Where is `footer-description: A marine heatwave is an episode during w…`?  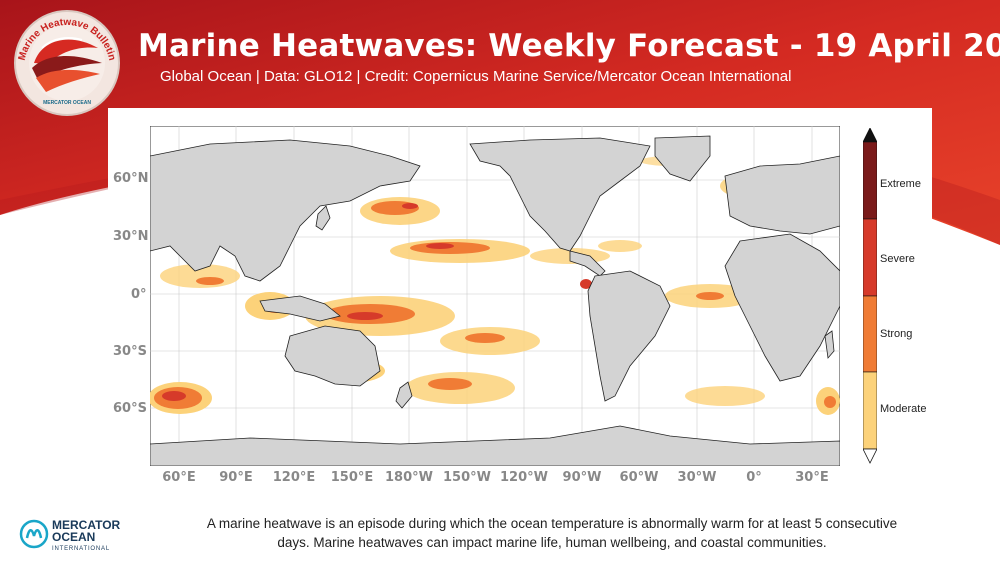 footer-description: A marine heatwave is an episode during w… is located at coordinates (552, 533).